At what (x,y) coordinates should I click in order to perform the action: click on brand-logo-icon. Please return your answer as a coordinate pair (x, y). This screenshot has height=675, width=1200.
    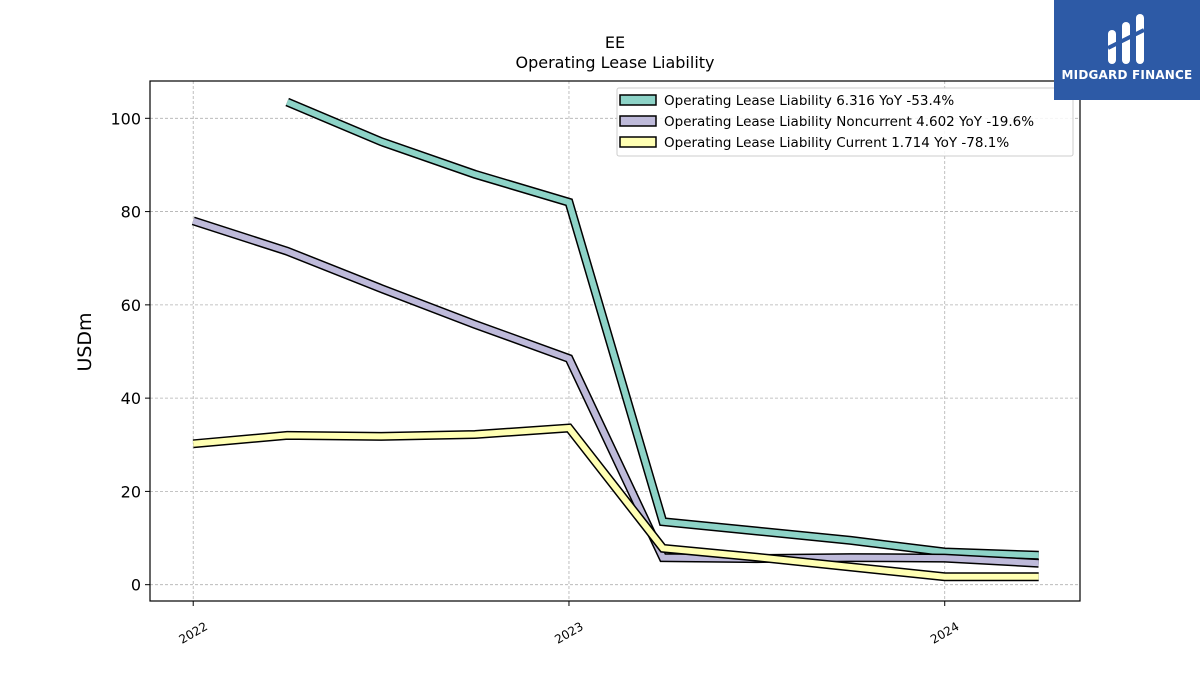
    Looking at the image, I should click on (1126, 39).